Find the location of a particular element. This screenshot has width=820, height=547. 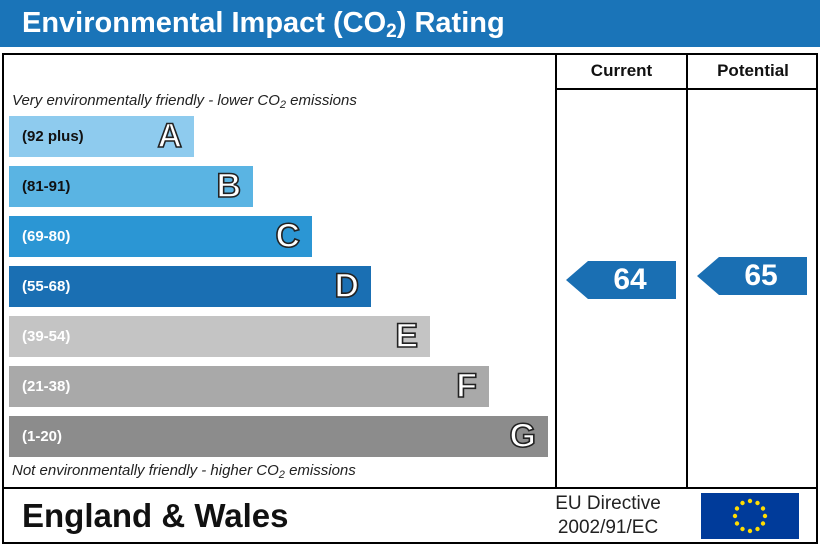

potential-rating-value: 65 is located at coordinates (761, 275).